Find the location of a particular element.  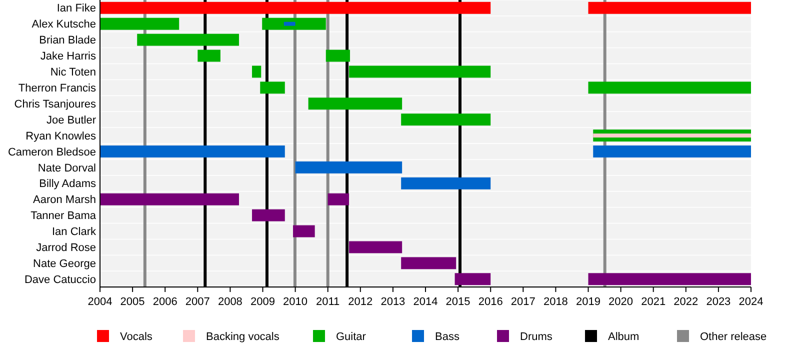

y-tick-label: Nic Toten is located at coordinates (73, 72).